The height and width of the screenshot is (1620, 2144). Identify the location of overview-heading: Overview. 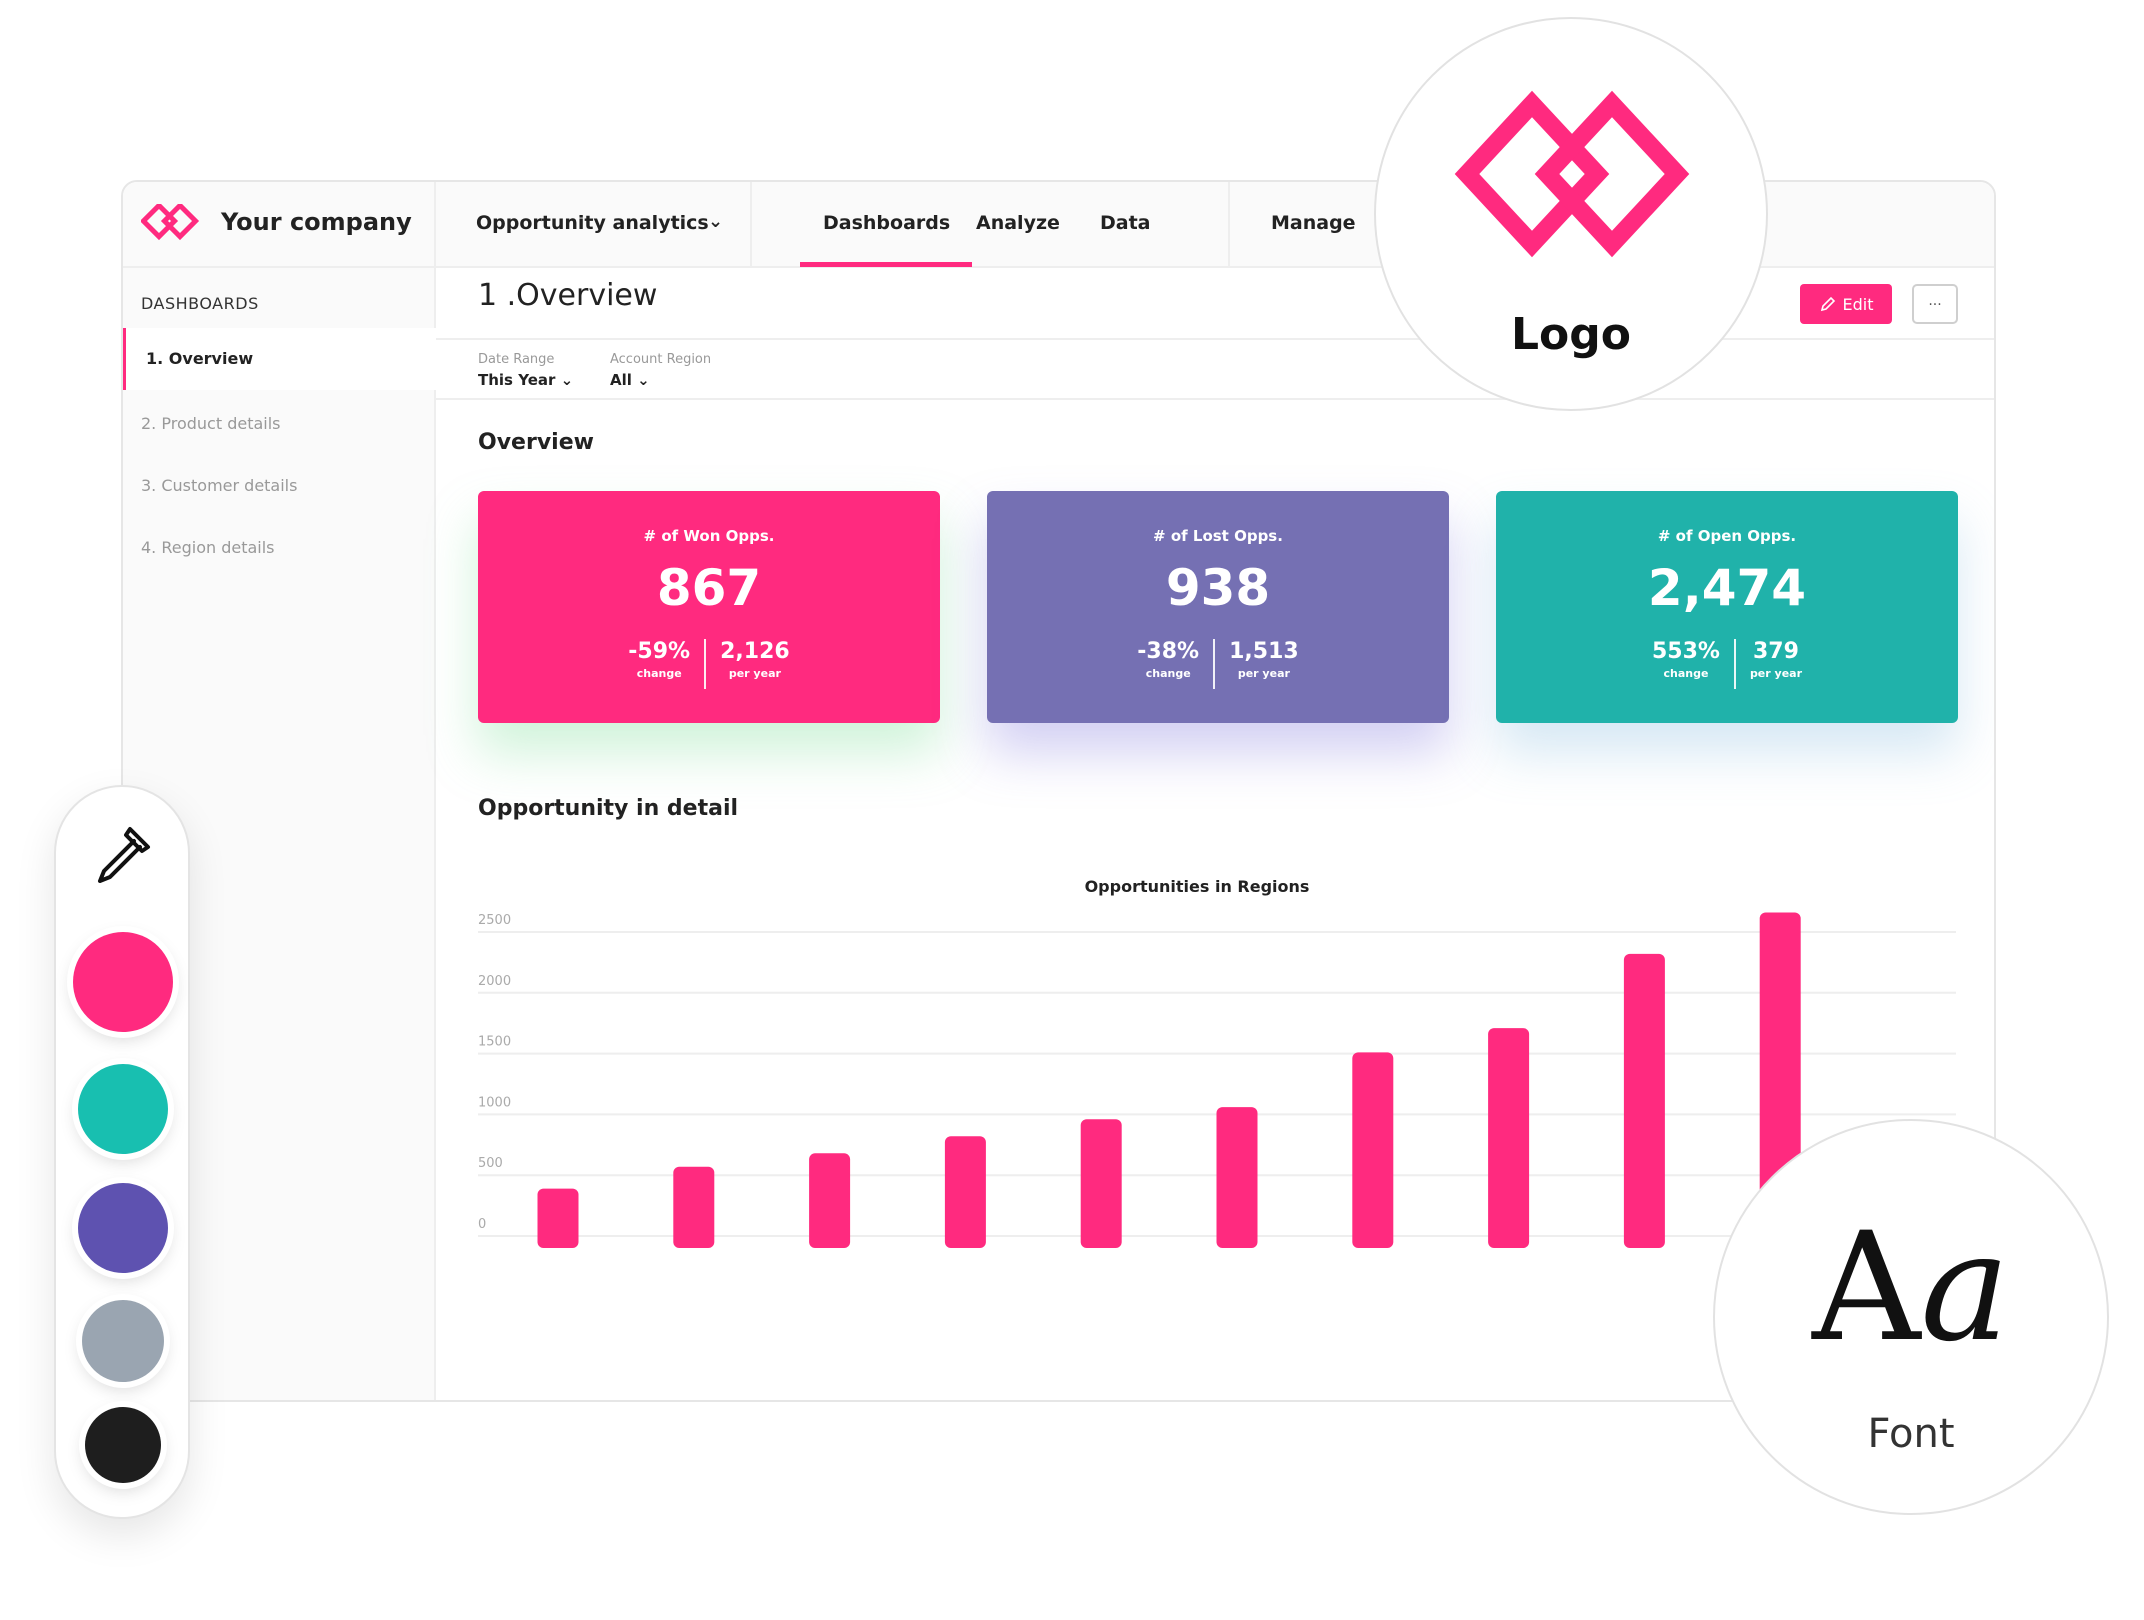
(536, 442).